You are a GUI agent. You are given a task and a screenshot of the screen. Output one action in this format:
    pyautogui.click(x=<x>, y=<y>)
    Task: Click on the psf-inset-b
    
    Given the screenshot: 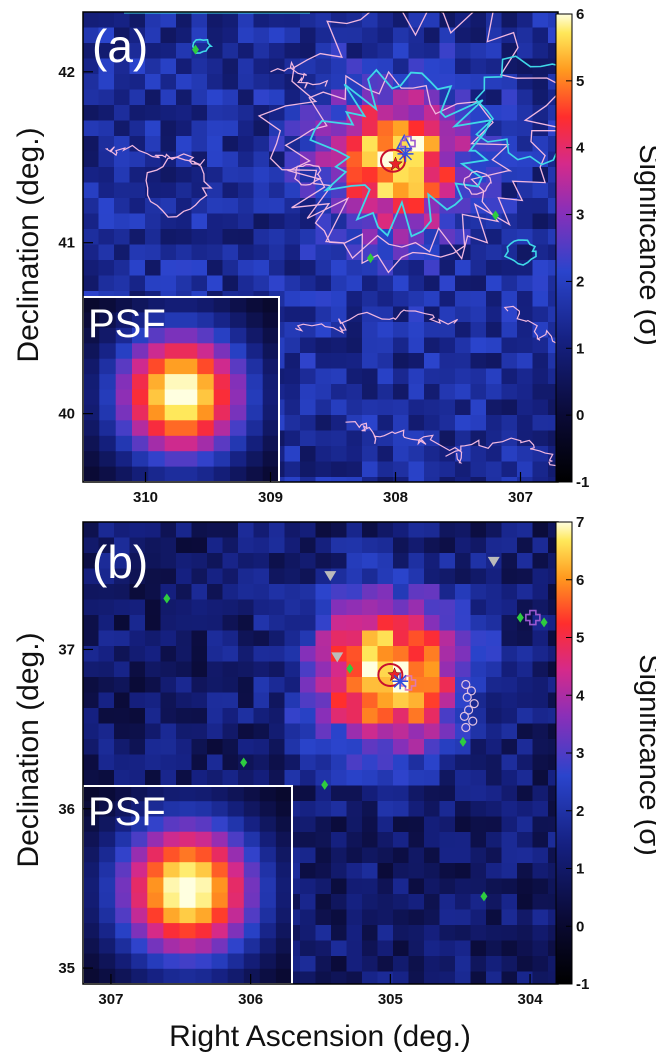 What is the action you would take?
    pyautogui.click(x=187, y=885)
    